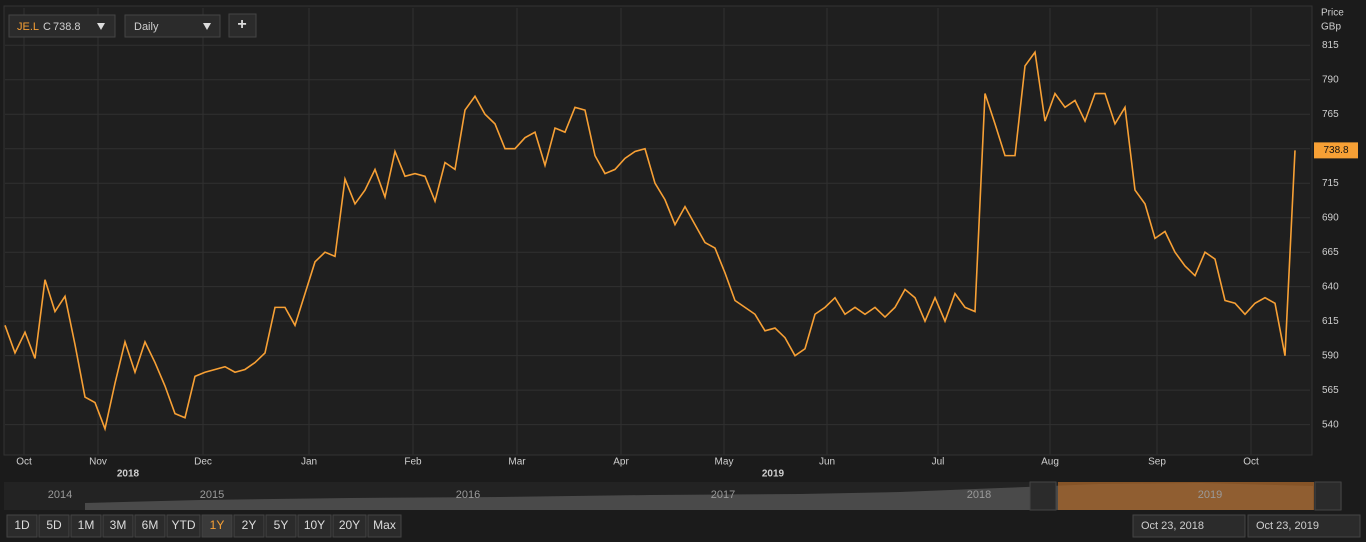 Image resolution: width=1366 pixels, height=542 pixels. I want to click on navigator-year: 2014, so click(60, 495).